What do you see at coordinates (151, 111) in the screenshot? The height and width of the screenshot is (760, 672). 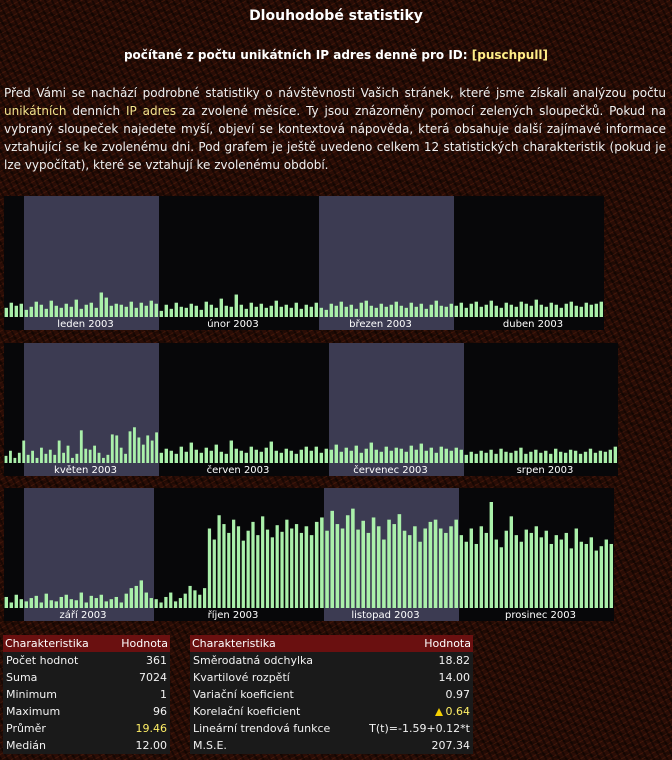 I see `link-ip-addresses: IP adres` at bounding box center [151, 111].